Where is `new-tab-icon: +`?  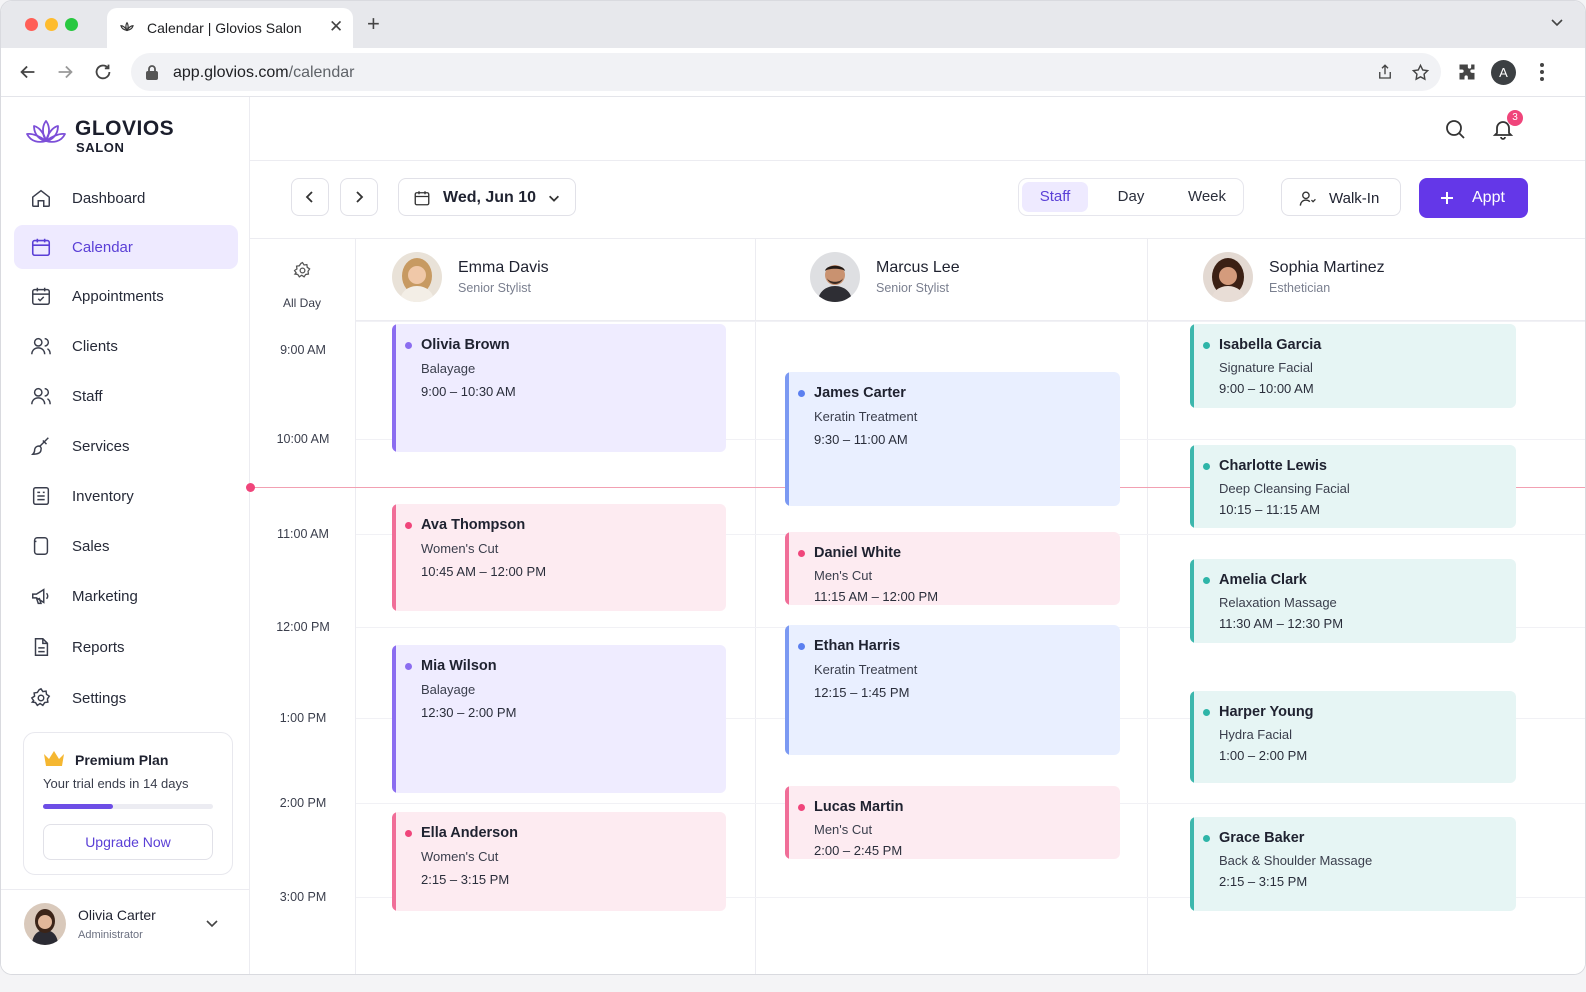
new-tab-icon: + is located at coordinates (373, 23).